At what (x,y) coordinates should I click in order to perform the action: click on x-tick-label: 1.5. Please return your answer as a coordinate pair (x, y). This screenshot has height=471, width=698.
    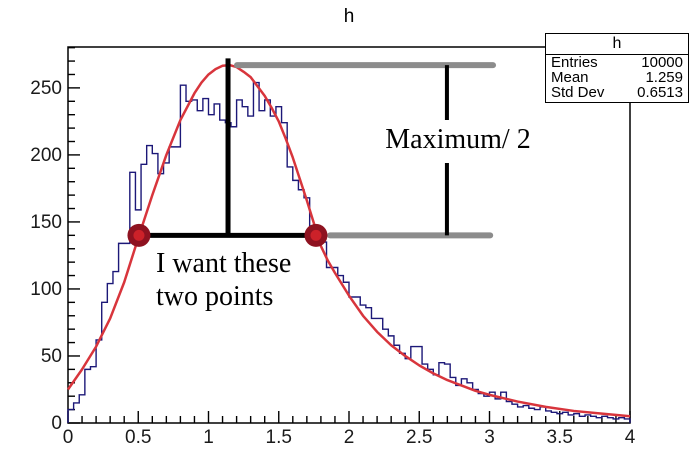
    Looking at the image, I should click on (278, 437).